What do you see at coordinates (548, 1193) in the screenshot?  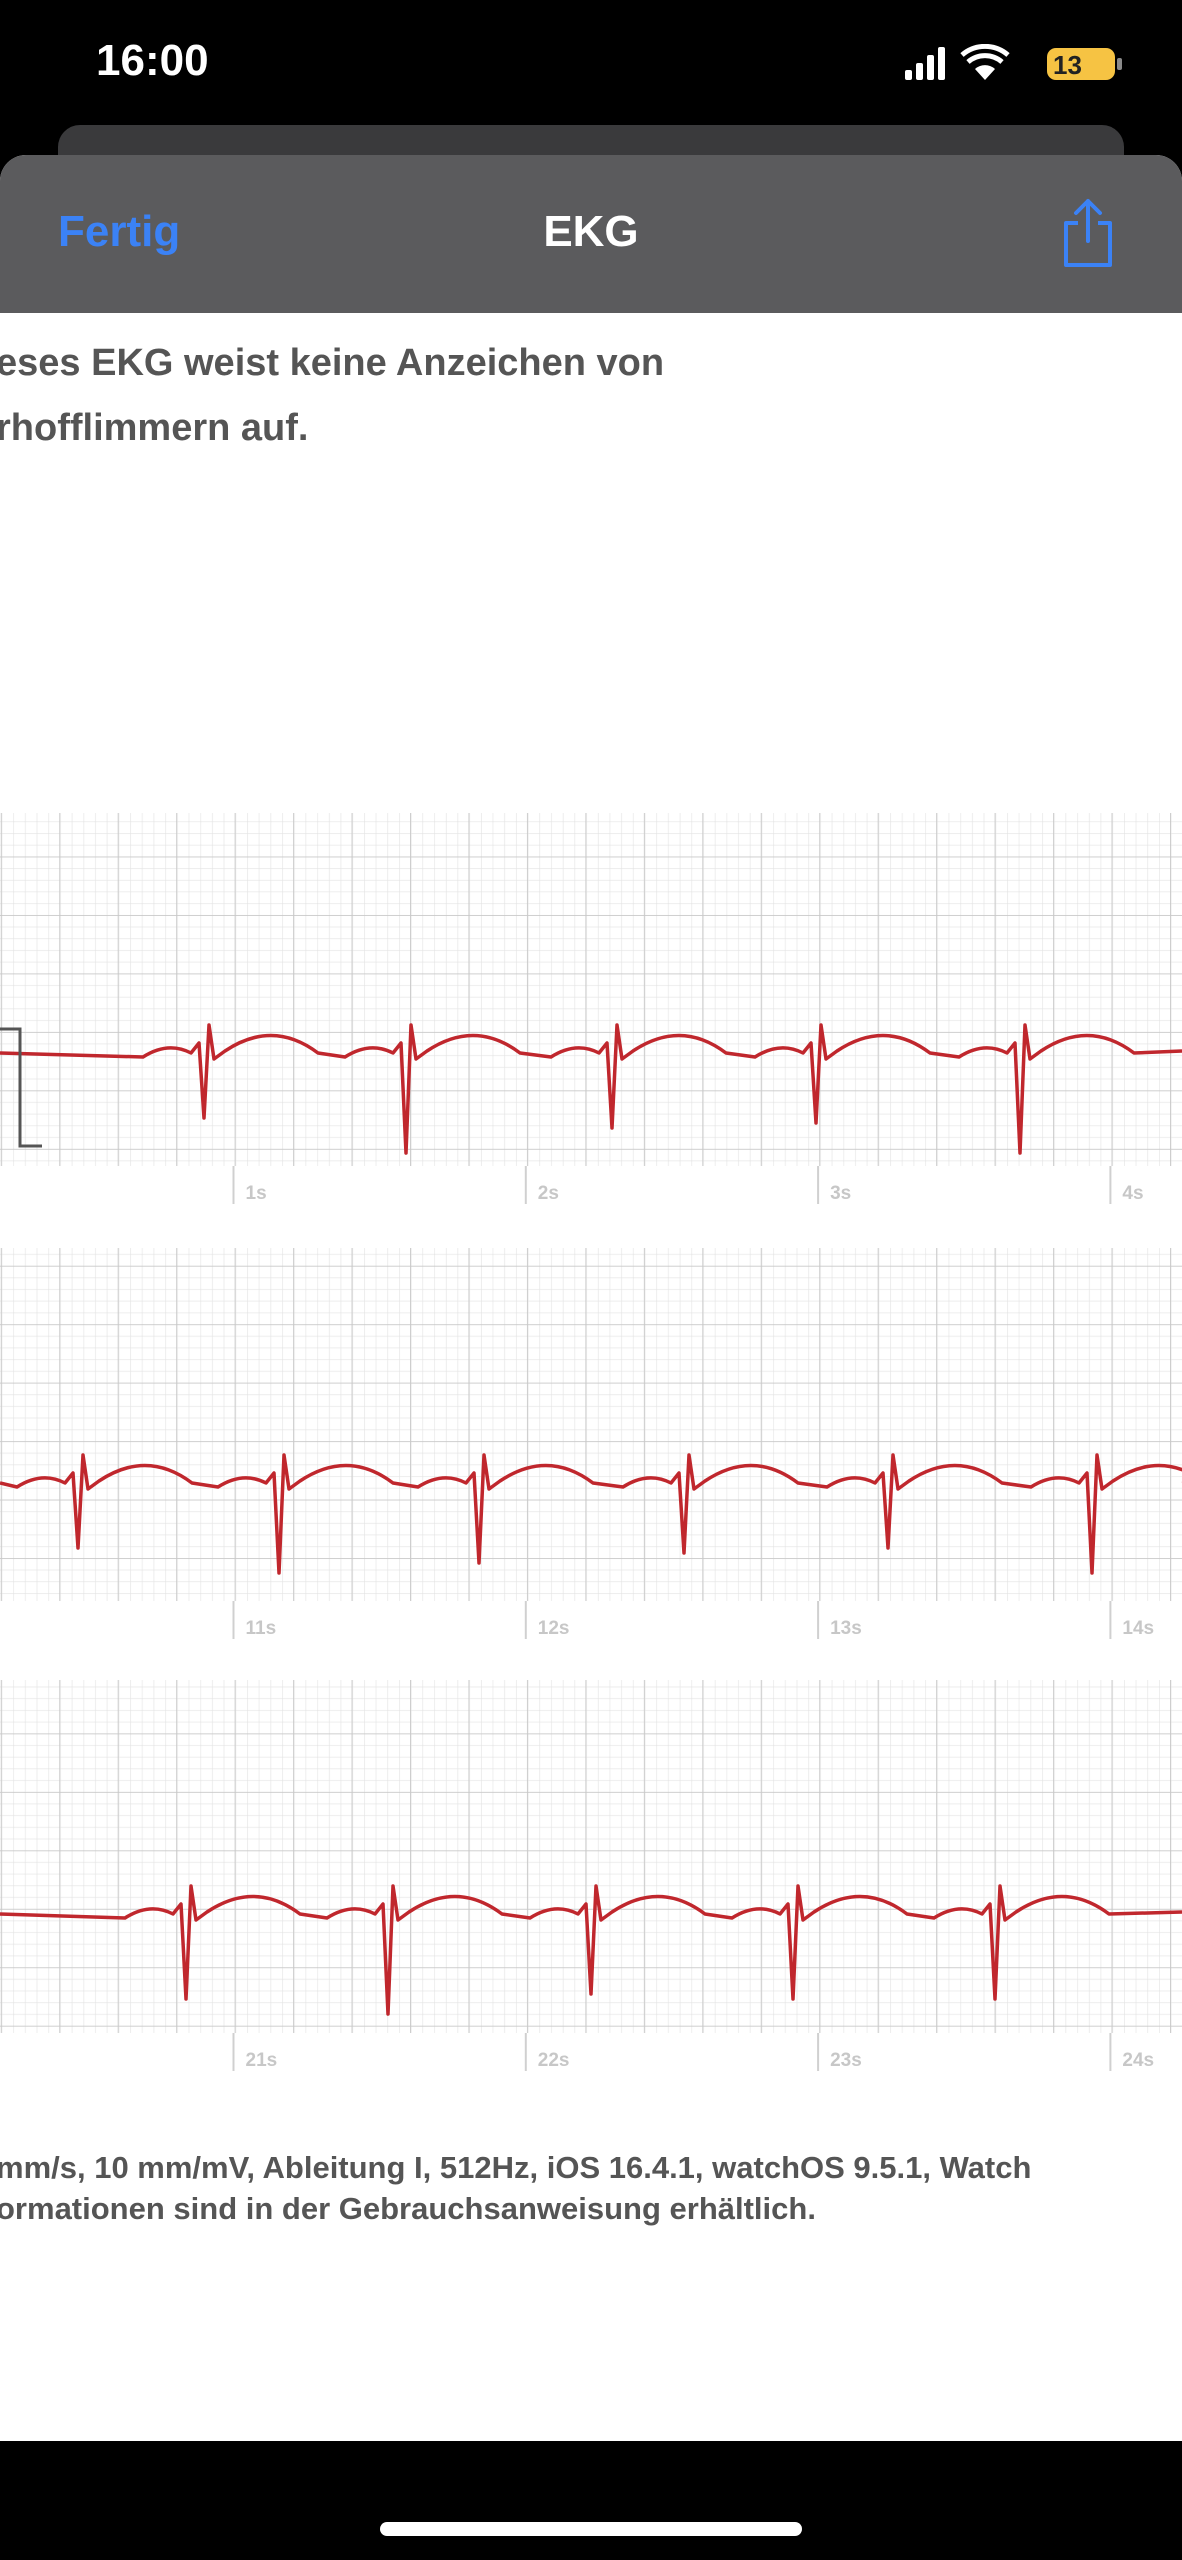 I see `time-label: 2s` at bounding box center [548, 1193].